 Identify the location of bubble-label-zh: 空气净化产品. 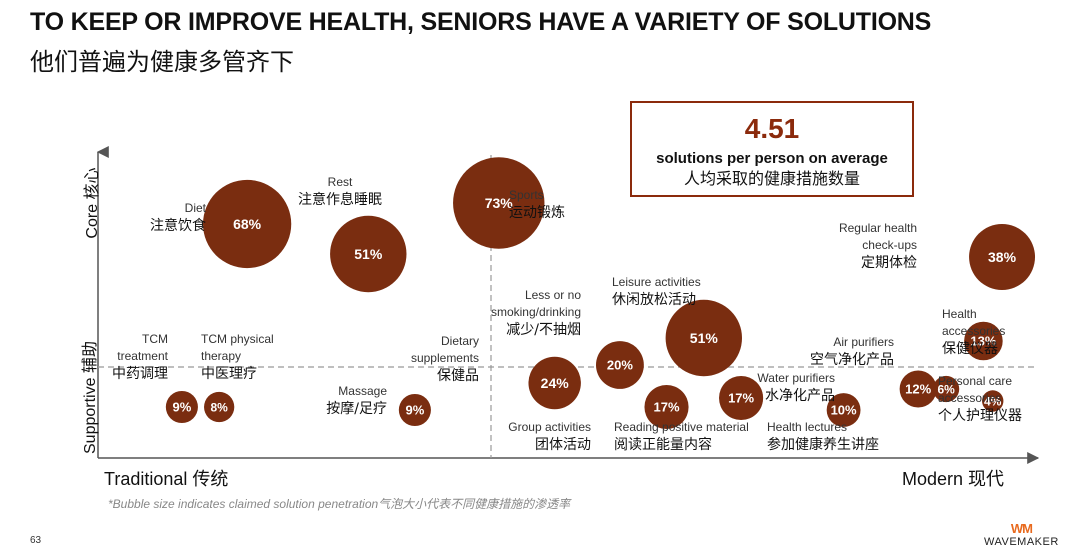
(852, 360).